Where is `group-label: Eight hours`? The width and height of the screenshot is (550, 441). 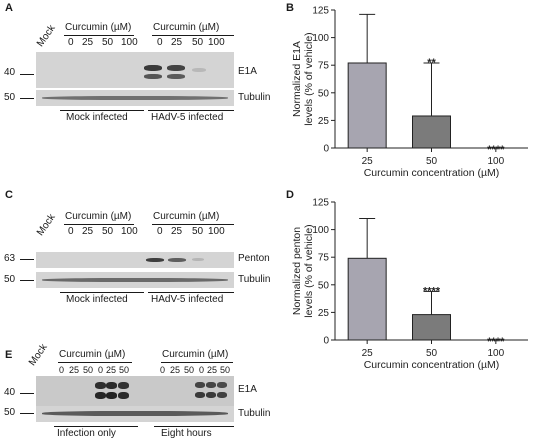
group-label: Eight hours is located at coordinates (186, 433).